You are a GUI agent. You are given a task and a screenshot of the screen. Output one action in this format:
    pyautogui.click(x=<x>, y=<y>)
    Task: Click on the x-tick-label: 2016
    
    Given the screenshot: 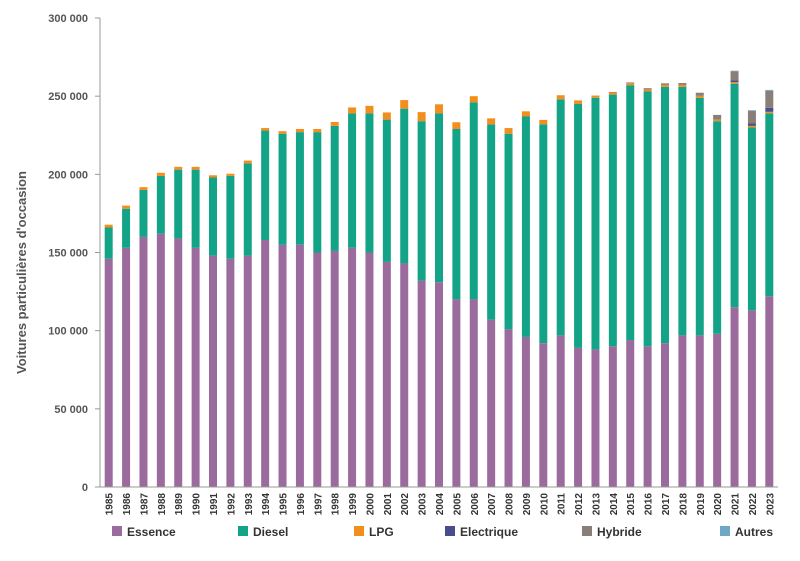 What is the action you would take?
    pyautogui.click(x=649, y=504)
    